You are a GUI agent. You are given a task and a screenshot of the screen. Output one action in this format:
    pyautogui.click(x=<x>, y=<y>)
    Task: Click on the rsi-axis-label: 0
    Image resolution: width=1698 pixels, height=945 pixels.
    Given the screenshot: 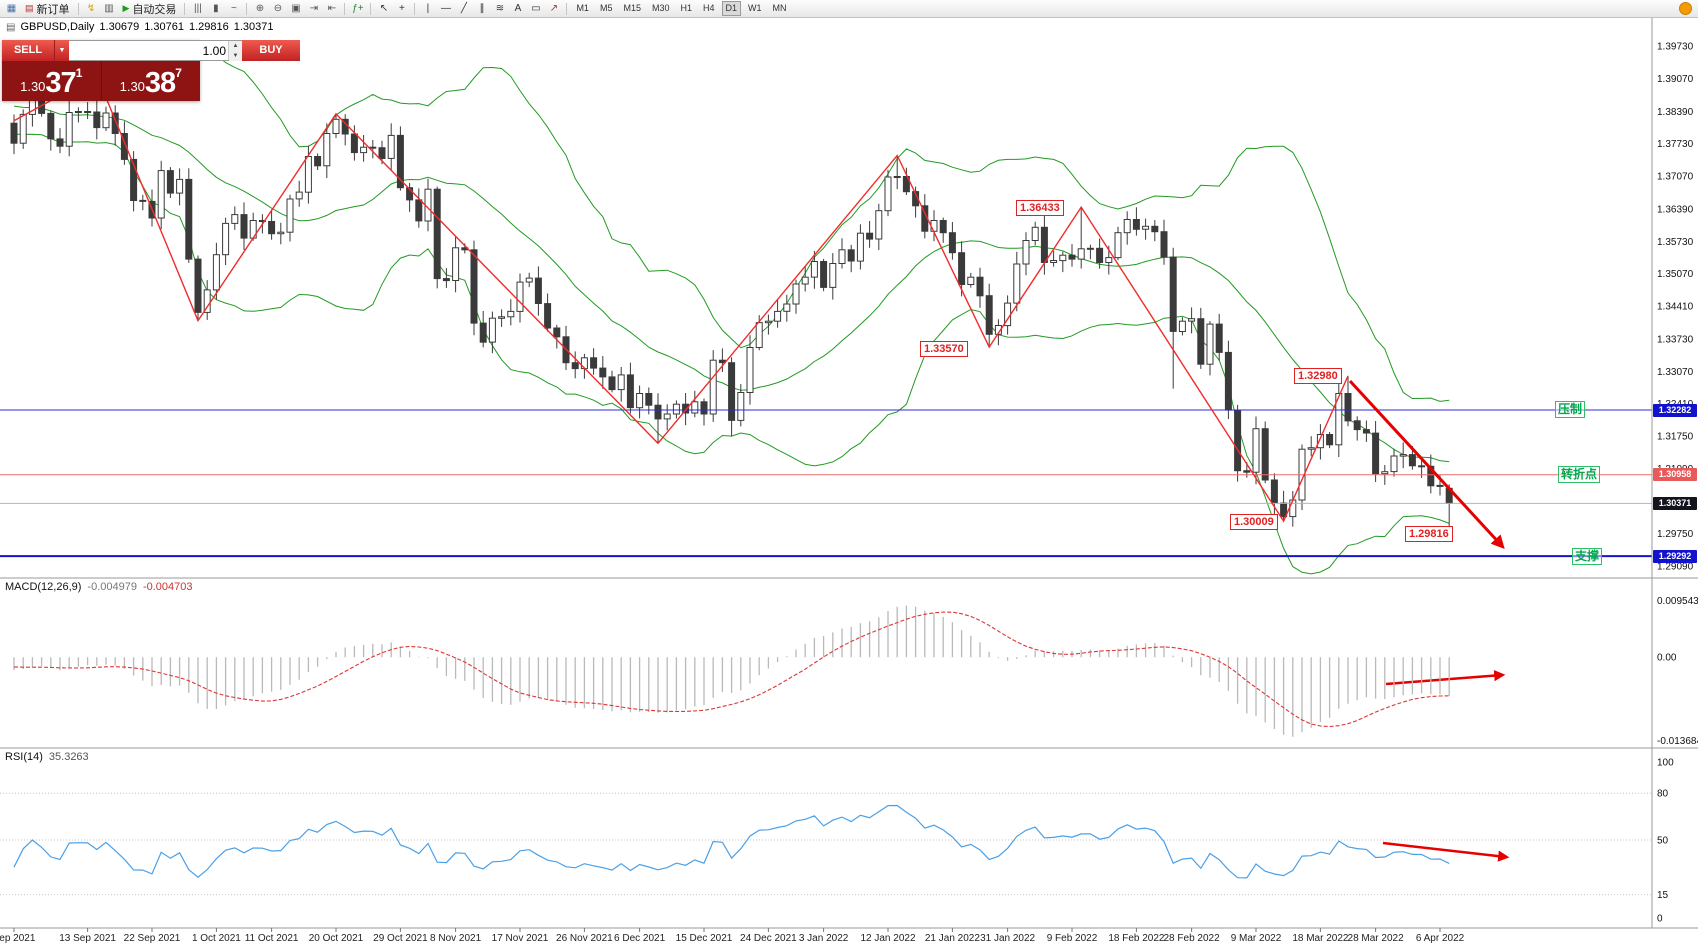 What is the action you would take?
    pyautogui.click(x=1660, y=919)
    